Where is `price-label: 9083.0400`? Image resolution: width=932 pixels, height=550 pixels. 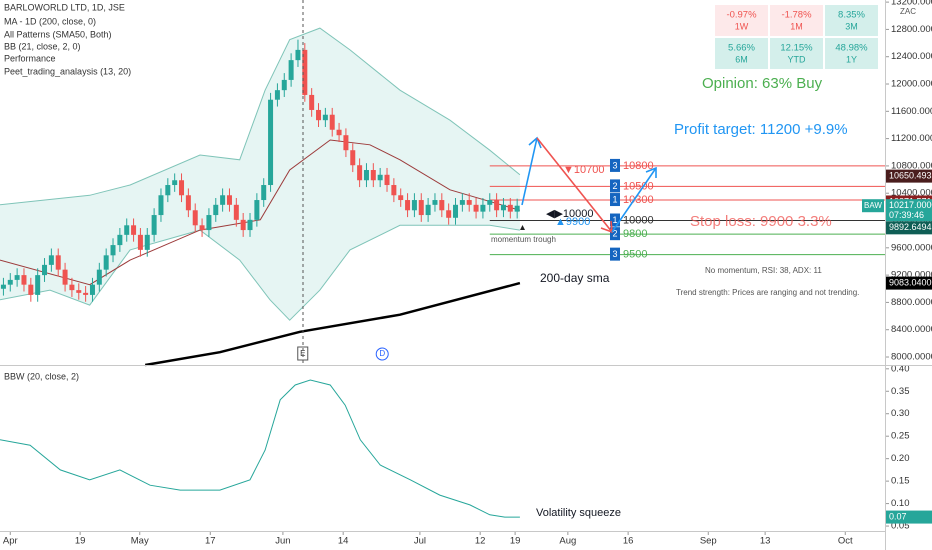 price-label: 9083.0400 is located at coordinates (910, 282).